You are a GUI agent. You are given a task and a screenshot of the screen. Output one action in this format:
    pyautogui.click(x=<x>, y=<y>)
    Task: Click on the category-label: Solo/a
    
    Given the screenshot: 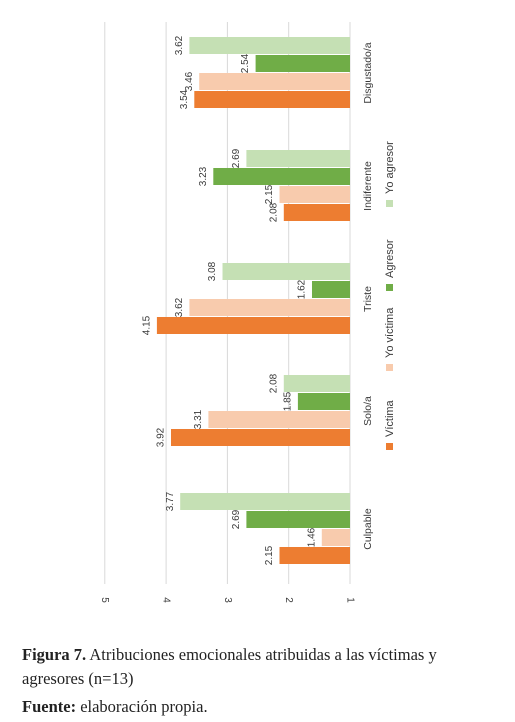 What is the action you would take?
    pyautogui.click(x=368, y=411)
    